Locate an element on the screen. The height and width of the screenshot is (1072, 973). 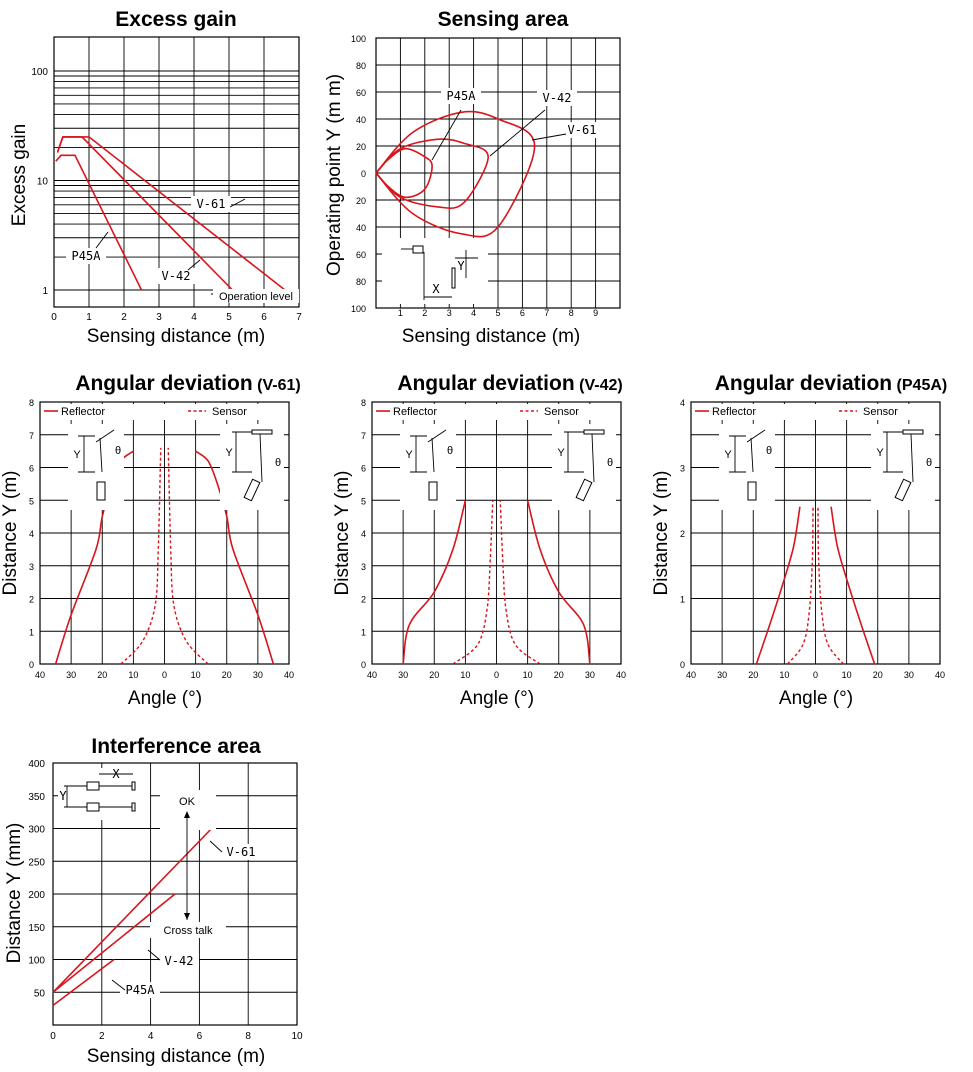
arrow-head-down is located at coordinates (187, 916).